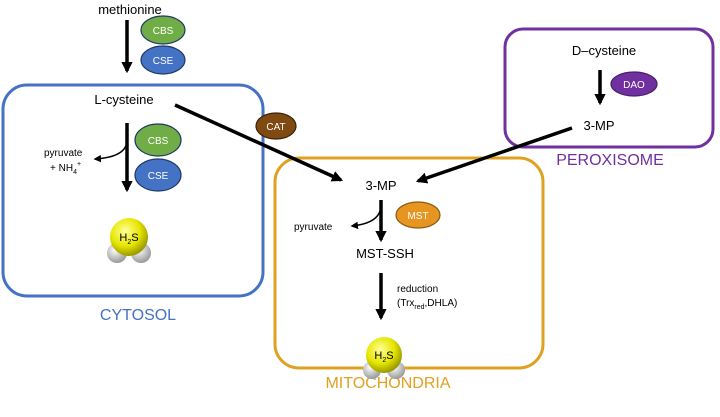  Describe the element at coordinates (366, 217) in the screenshot. I see `mito-side-arrow` at that location.